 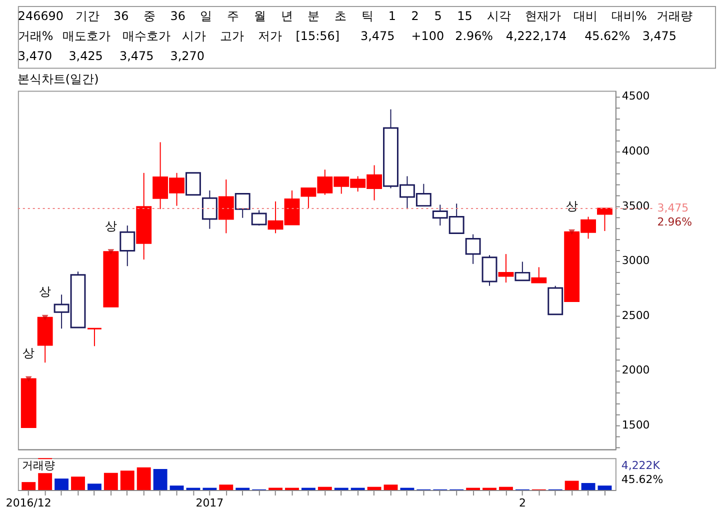 What do you see at coordinates (146, 35) in the screenshot?
I see `text: 매수호가` at bounding box center [146, 35].